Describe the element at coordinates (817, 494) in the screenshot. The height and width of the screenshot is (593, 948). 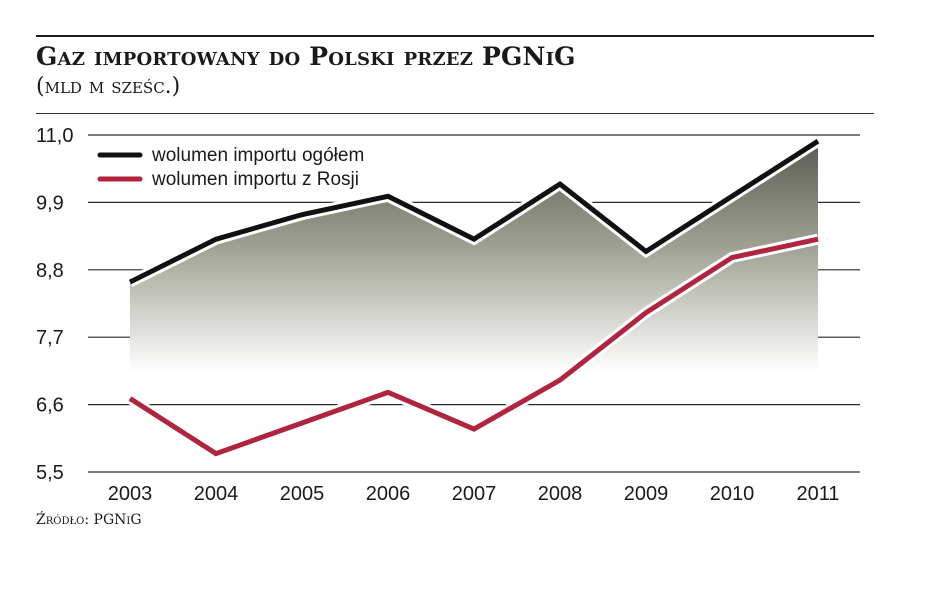
I see `x-tick-label: 2011` at that location.